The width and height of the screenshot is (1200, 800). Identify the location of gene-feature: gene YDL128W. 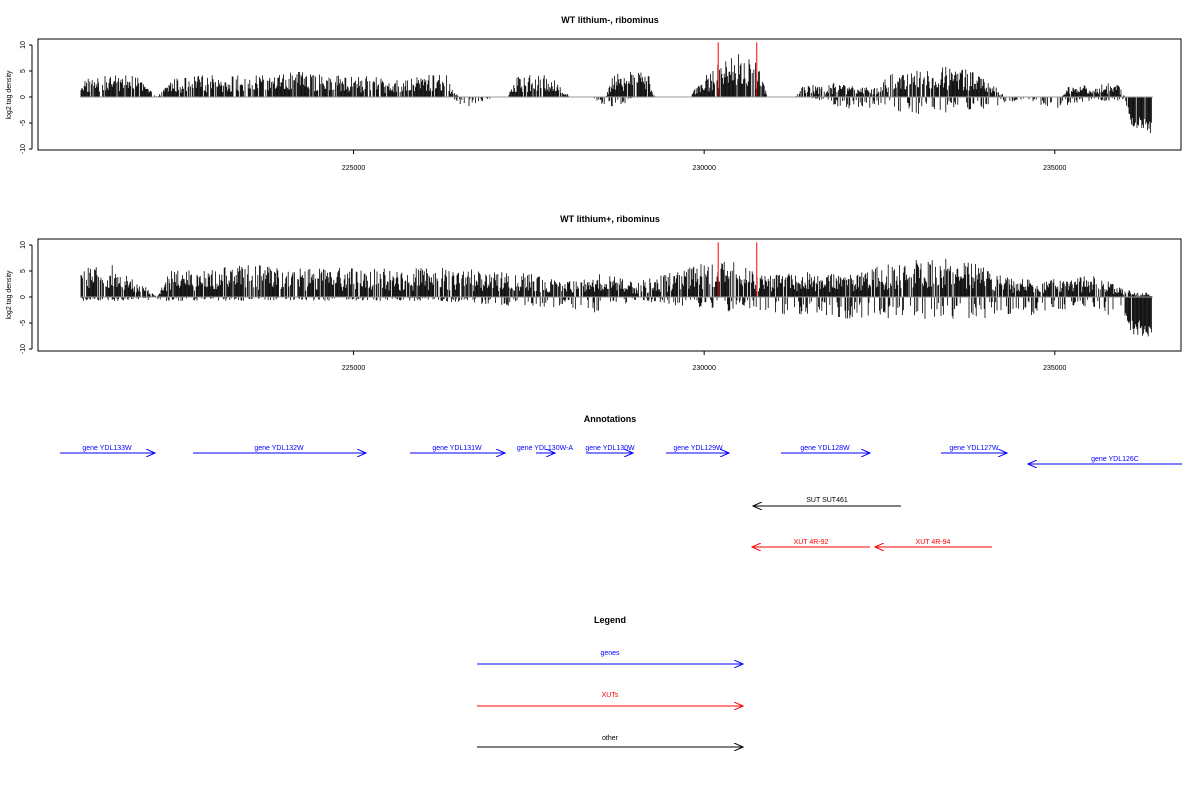
(825, 449).